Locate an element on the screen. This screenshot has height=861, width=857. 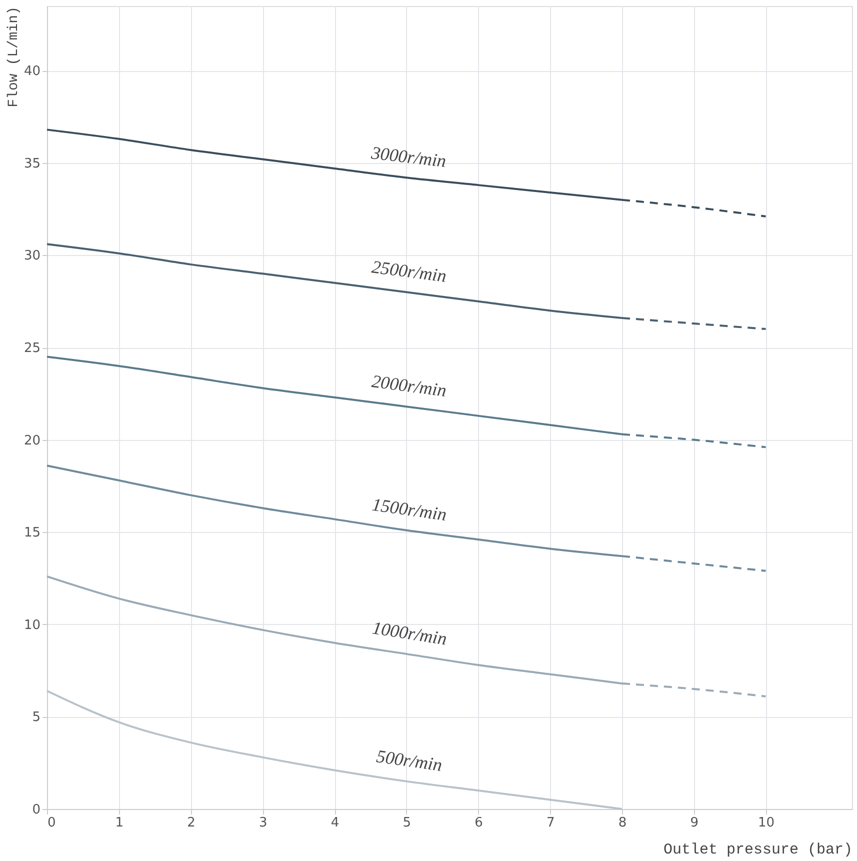
x-tick-label: 7 is located at coordinates (550, 823).